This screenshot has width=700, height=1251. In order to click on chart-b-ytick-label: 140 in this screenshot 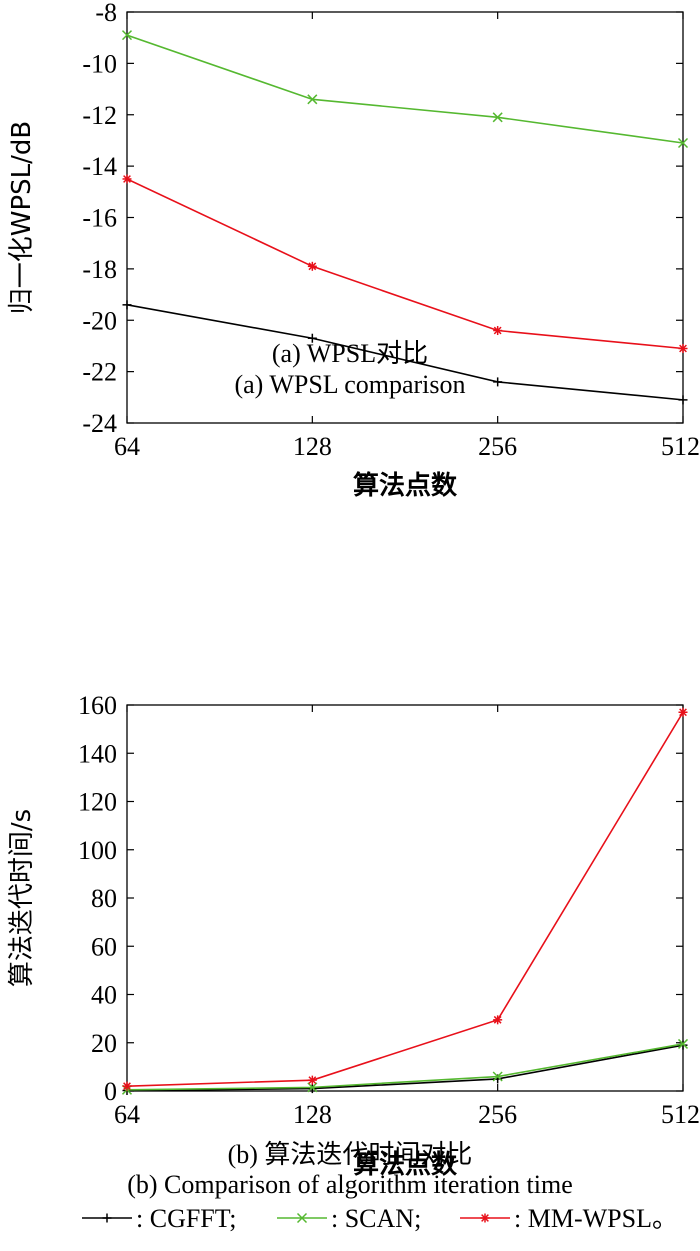, I will do `click(97, 753)`.